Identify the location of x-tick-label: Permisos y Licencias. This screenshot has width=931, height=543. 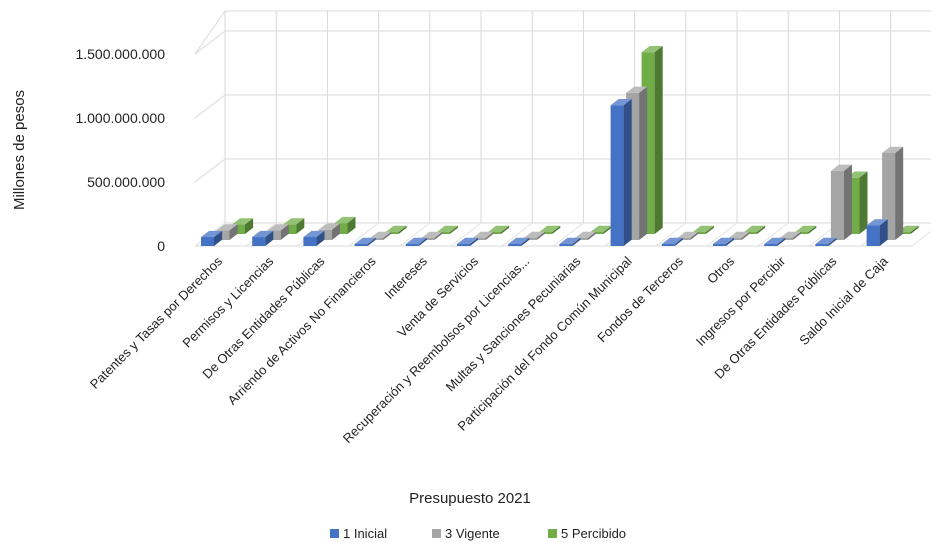
(227, 301).